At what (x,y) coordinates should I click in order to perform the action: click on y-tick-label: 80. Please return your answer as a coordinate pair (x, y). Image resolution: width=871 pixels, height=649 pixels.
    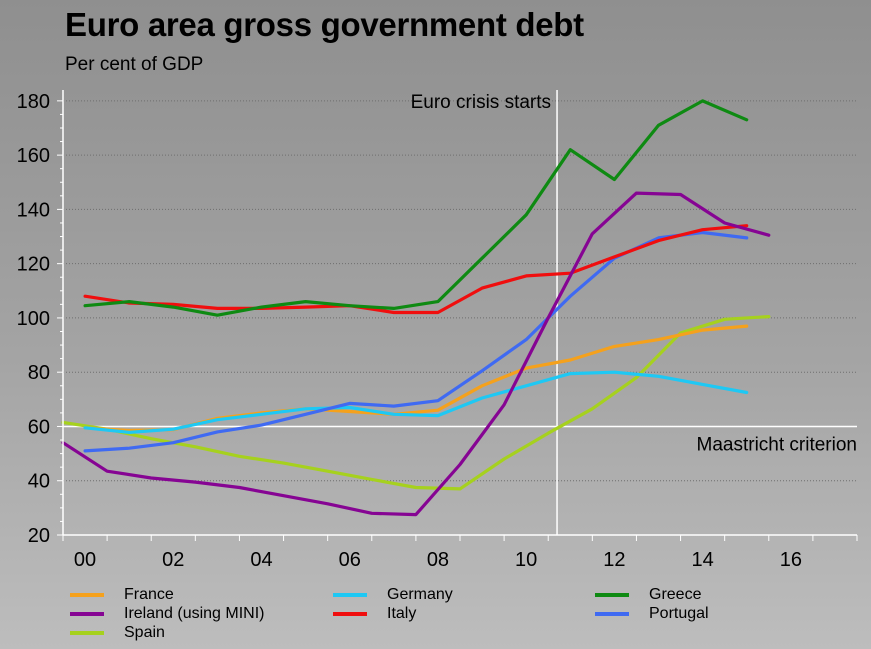
    Looking at the image, I should click on (39, 373).